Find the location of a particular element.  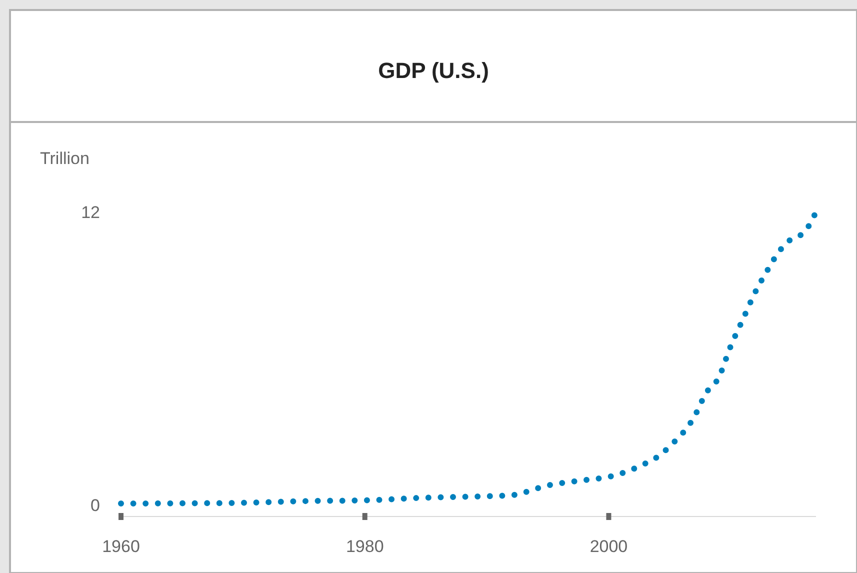

x-tick-label: 1960 is located at coordinates (121, 546).